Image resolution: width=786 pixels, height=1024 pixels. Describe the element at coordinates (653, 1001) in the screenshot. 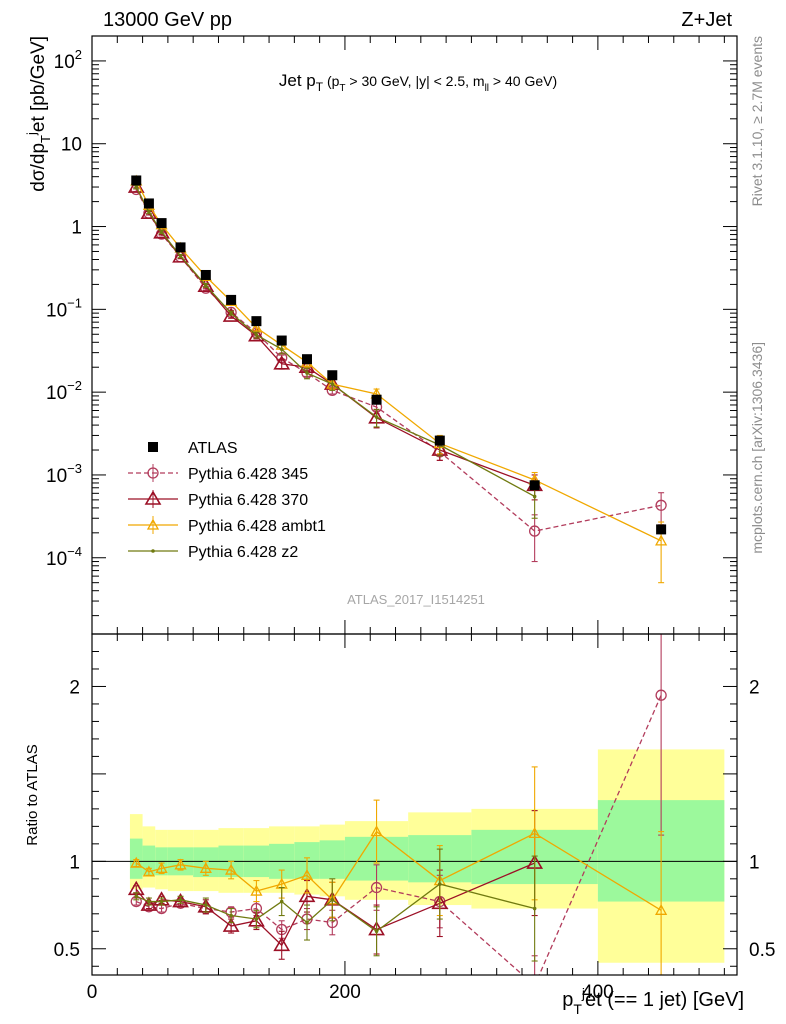

I see `x-axis-label: pTjet (== 1 jet) [GeV]` at that location.